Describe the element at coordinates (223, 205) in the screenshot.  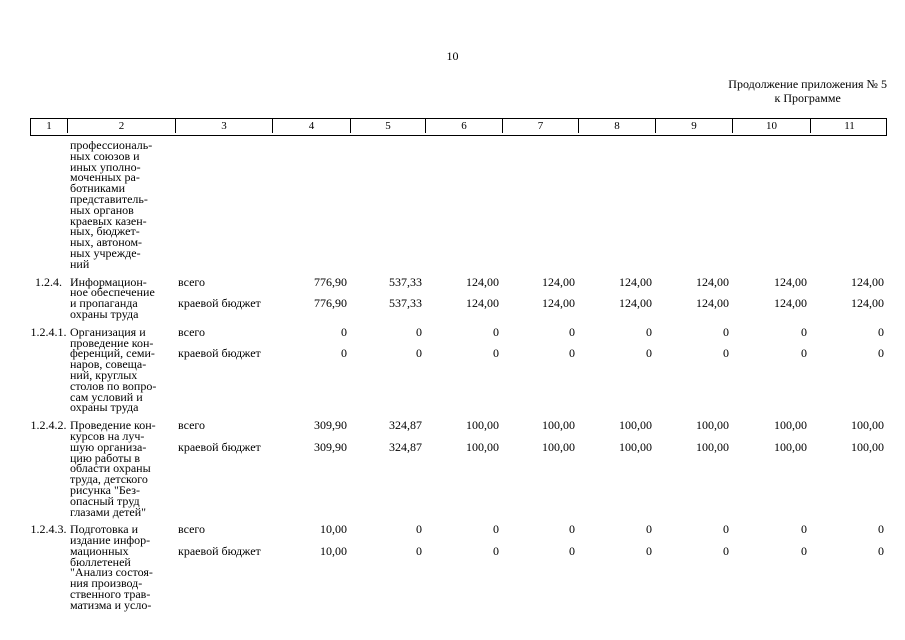
I see `funding-source-cell` at that location.